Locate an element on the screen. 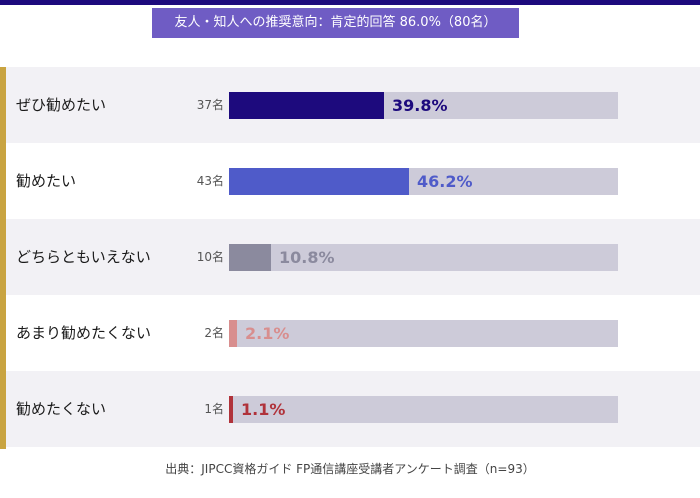 Image resolution: width=700 pixels, height=498 pixels. count-label: 2名 is located at coordinates (214, 333).